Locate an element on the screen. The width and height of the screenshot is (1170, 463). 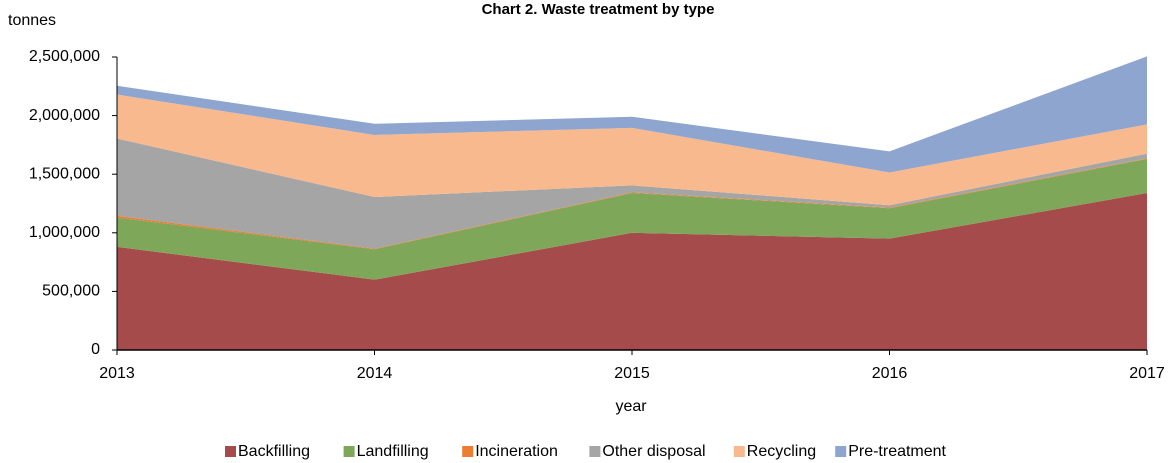
chart-title: Chart 2. Waste treatment by type is located at coordinates (598, 9).